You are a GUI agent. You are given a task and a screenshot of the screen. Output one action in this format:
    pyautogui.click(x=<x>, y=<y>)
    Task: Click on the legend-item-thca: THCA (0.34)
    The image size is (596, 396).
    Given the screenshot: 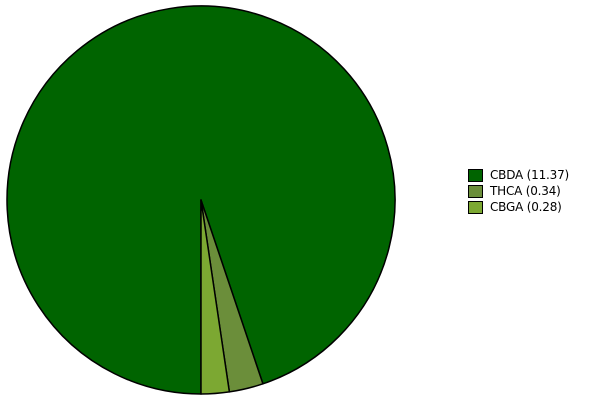 What is the action you would take?
    pyautogui.click(x=518, y=191)
    